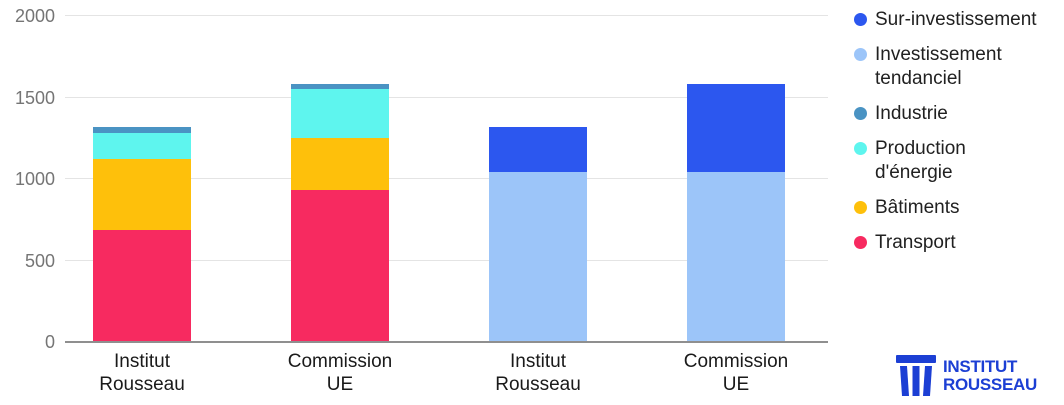 This screenshot has width=1064, height=405. Describe the element at coordinates (938, 66) in the screenshot. I see `legend-label: Investissement tendanciel` at that location.